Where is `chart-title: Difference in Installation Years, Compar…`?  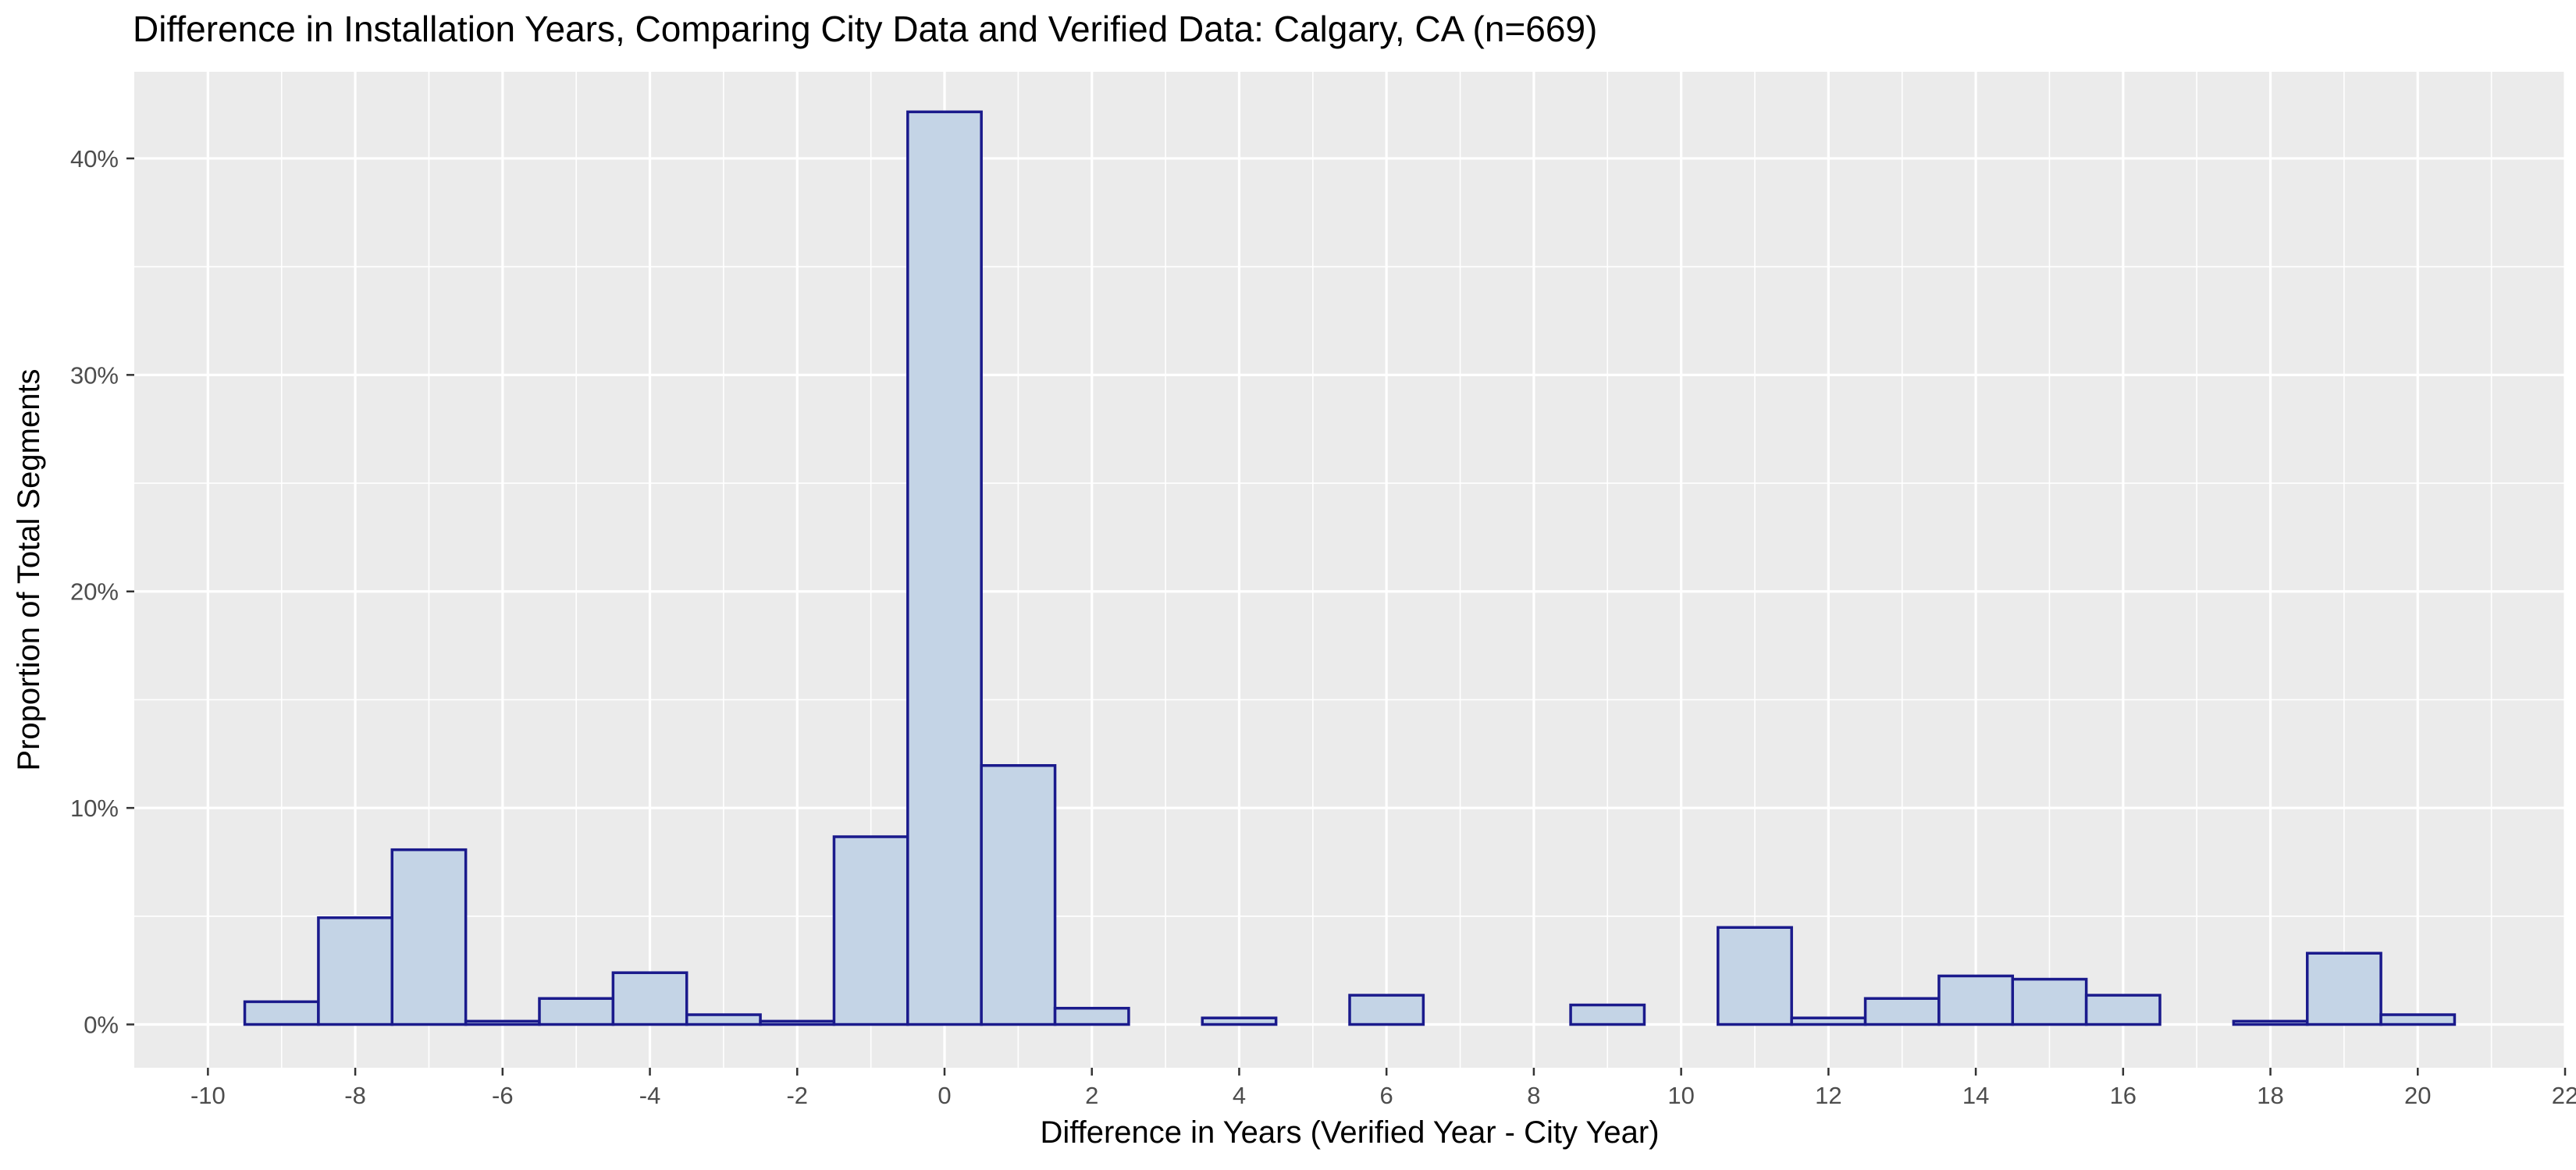
chart-title: Difference in Installation Years, Compar… is located at coordinates (865, 29).